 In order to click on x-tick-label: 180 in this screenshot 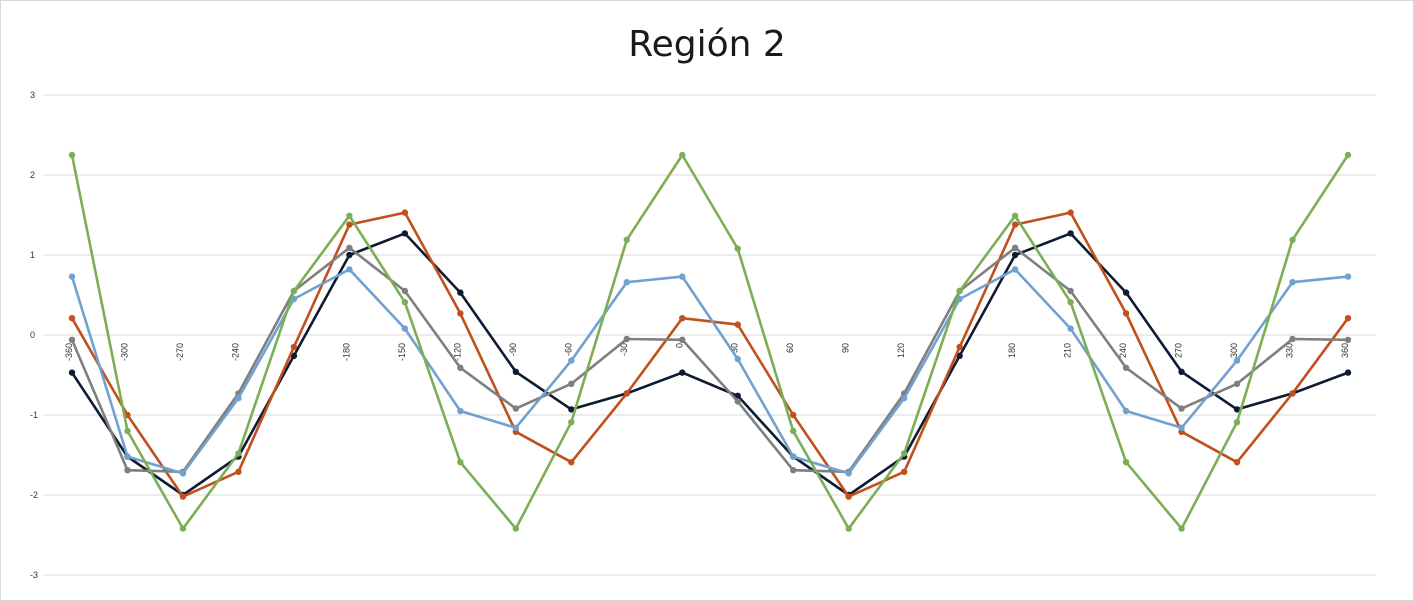, I will do `click(1012, 350)`.